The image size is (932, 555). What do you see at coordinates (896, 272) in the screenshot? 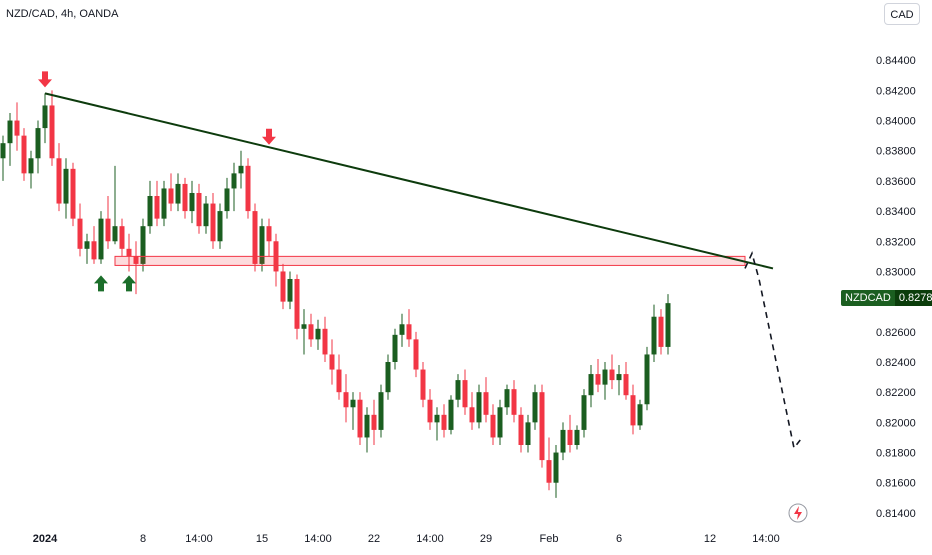
I see `price-tick-label: 0.83000` at bounding box center [896, 272].